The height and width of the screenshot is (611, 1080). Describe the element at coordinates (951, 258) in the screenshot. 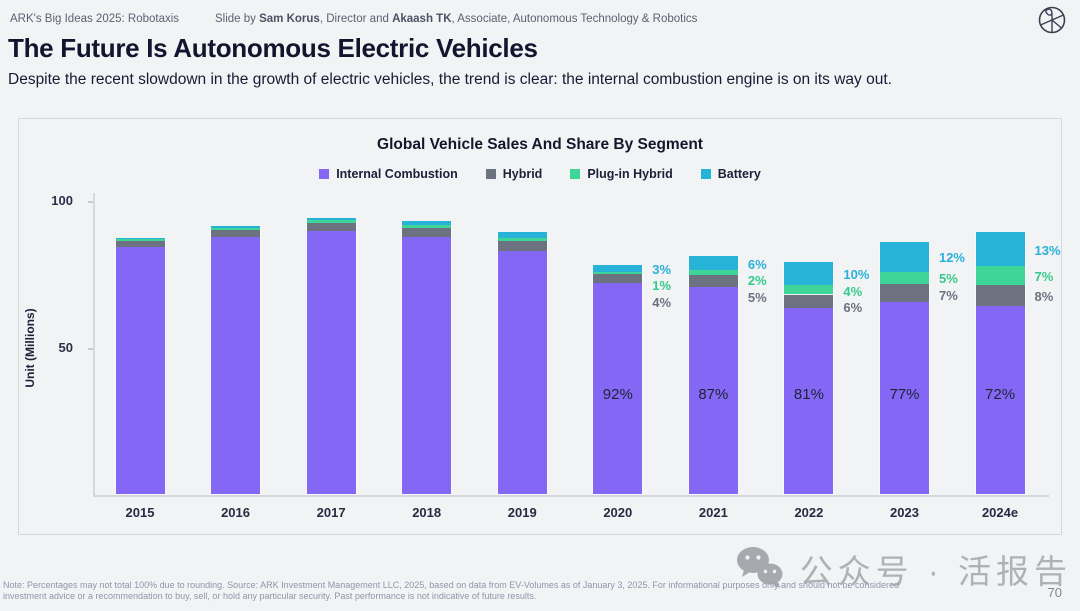

I see `segment-share-label: 12%` at that location.